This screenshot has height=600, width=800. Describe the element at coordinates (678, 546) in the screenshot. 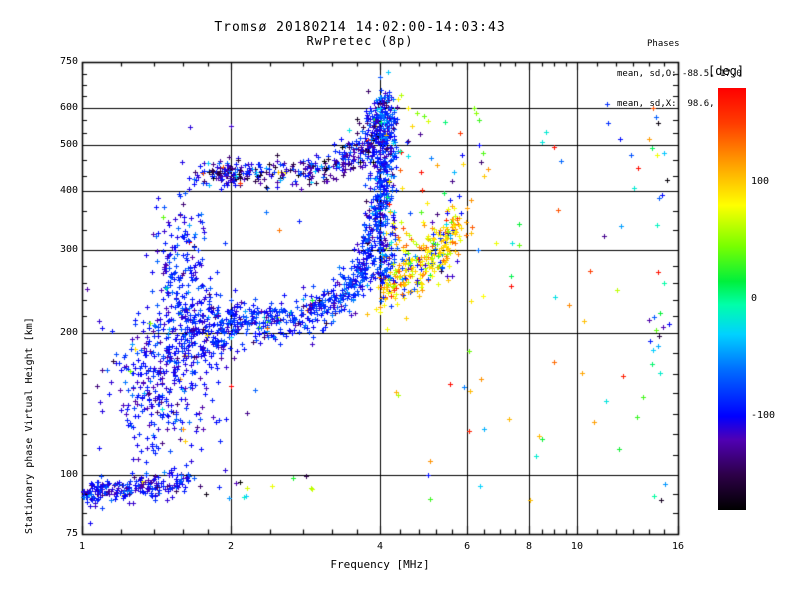

I see `x-tick-label: 16` at that location.